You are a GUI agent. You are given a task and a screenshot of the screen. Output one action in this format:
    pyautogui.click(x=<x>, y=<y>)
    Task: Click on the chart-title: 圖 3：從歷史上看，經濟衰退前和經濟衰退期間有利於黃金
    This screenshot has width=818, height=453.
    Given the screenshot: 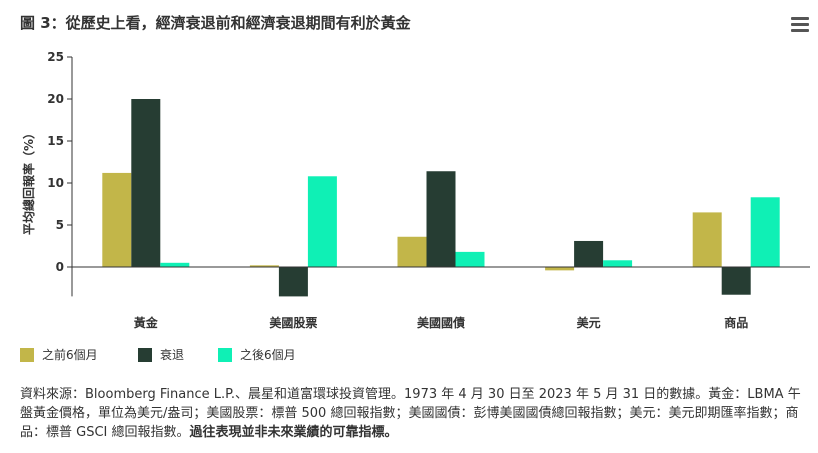 What is the action you would take?
    pyautogui.click(x=215, y=23)
    